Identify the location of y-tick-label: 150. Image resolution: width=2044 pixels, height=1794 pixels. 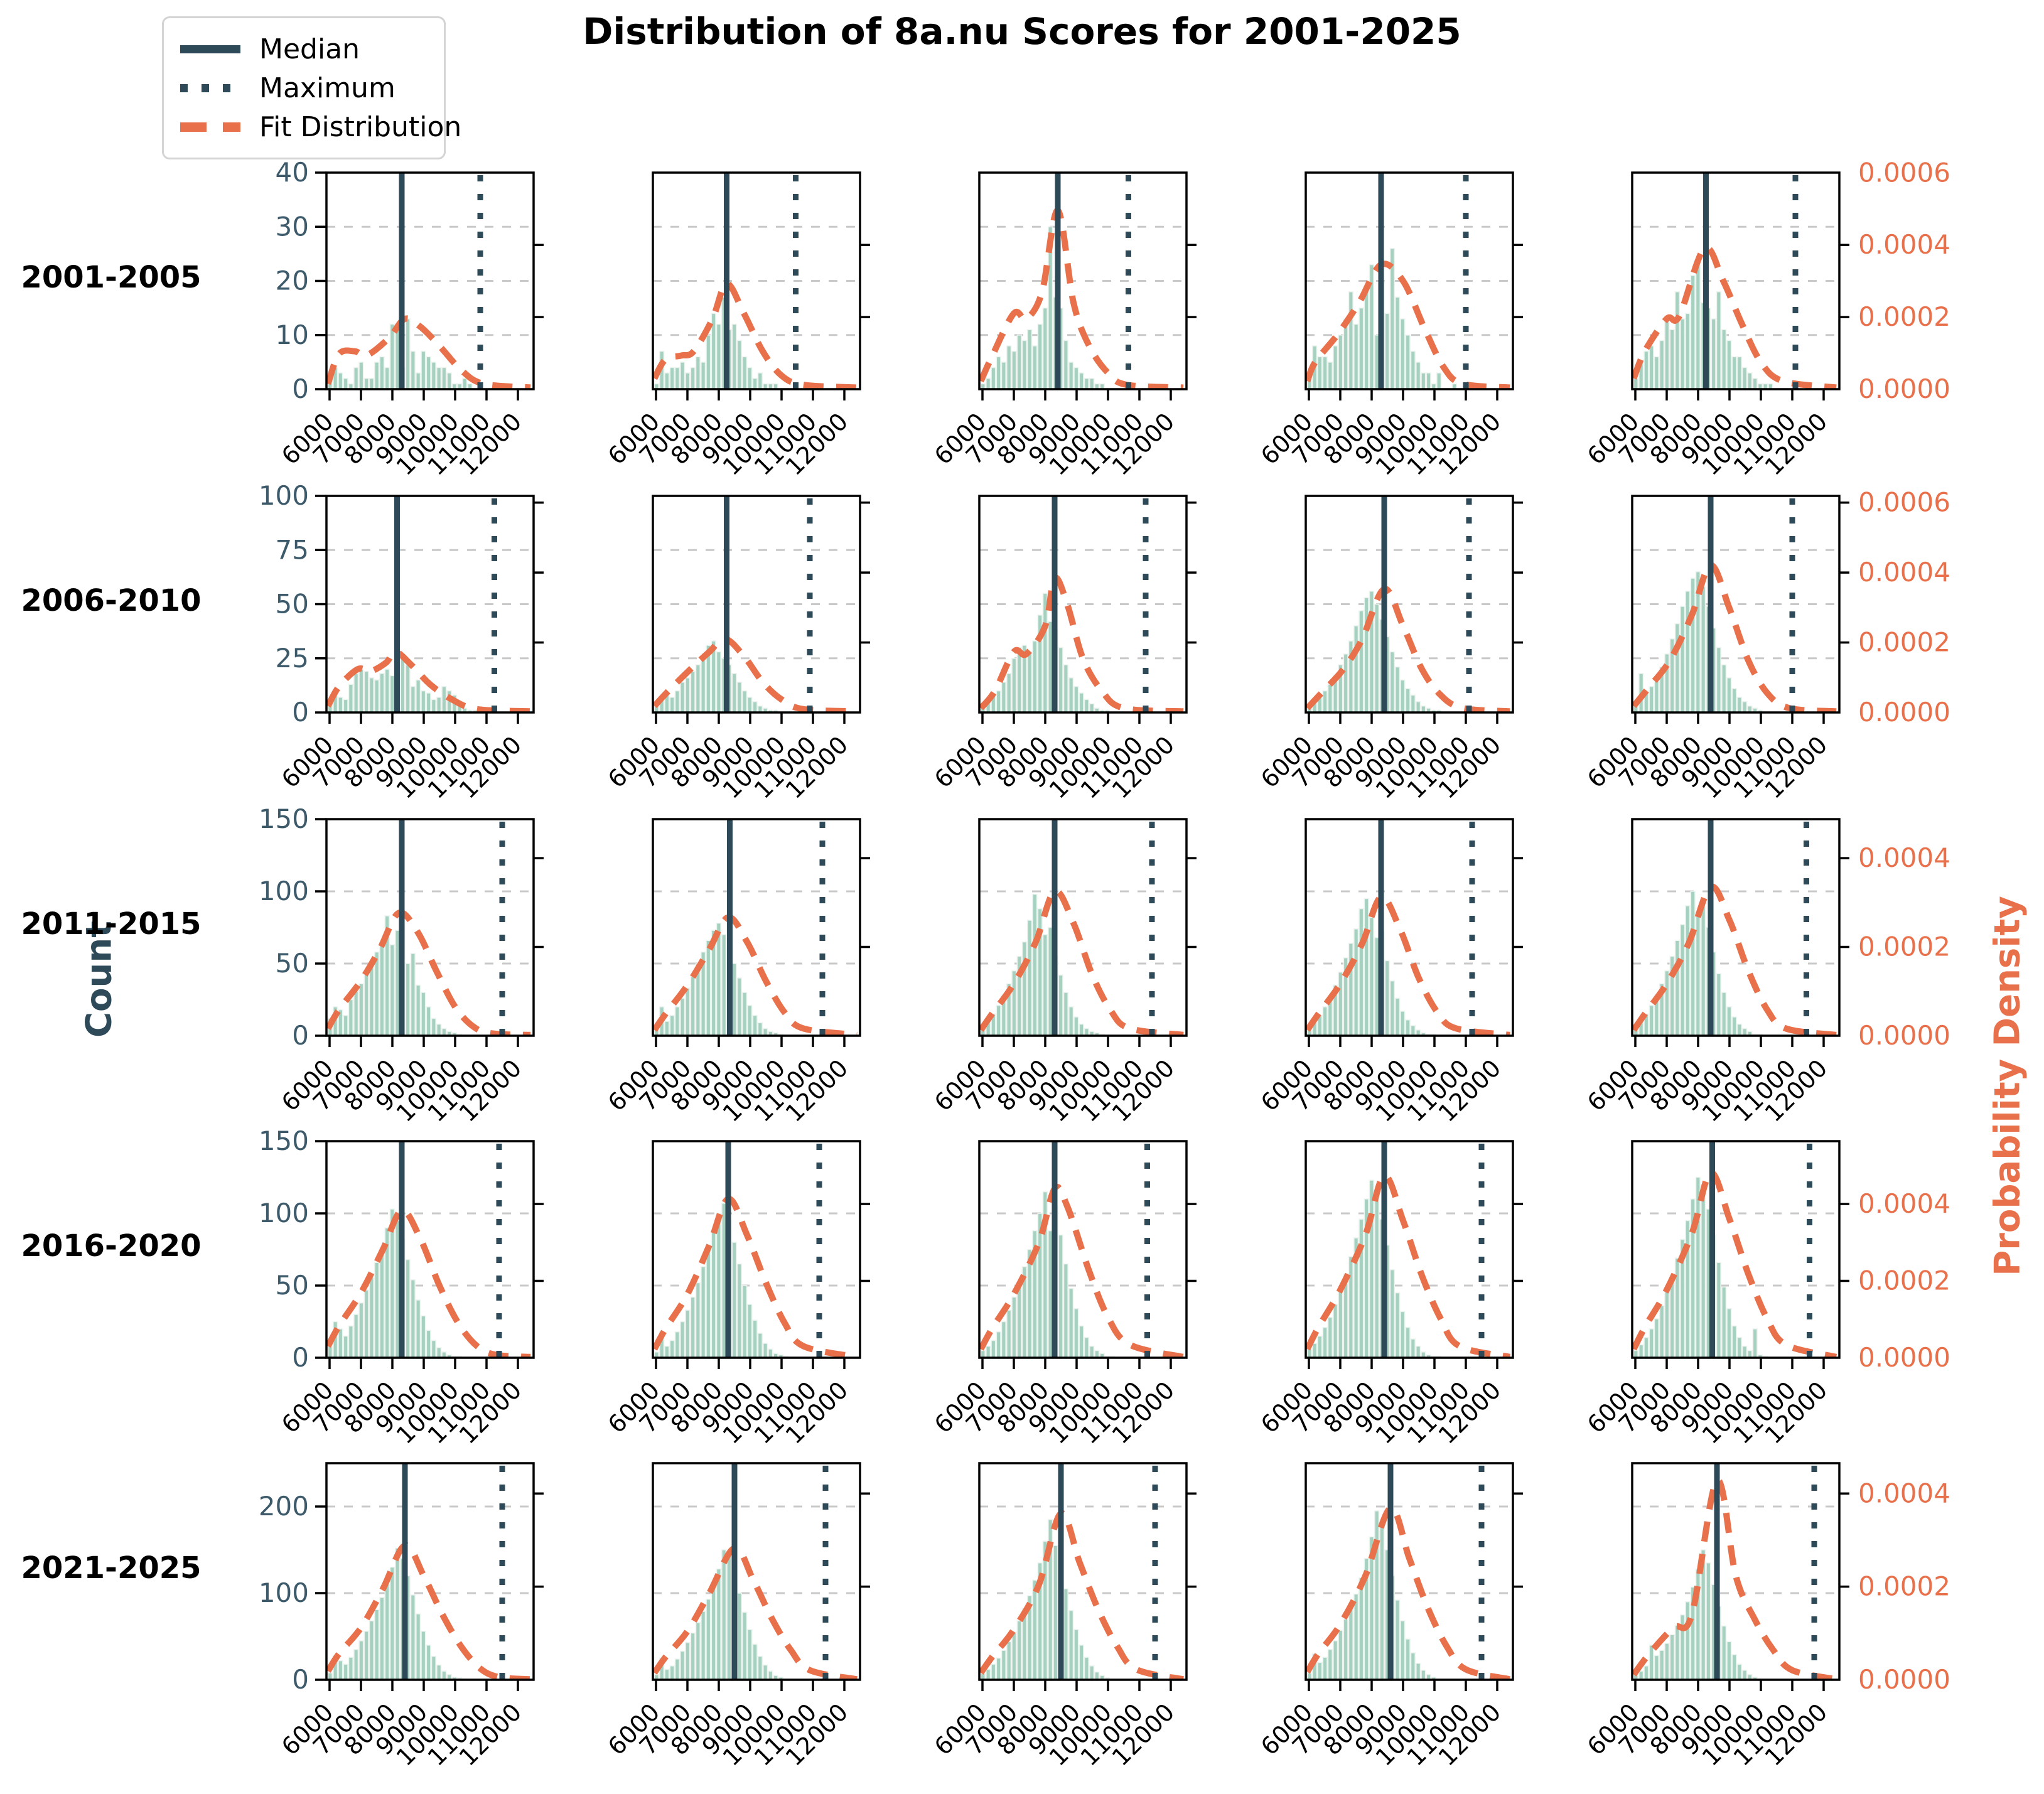
(284, 818).